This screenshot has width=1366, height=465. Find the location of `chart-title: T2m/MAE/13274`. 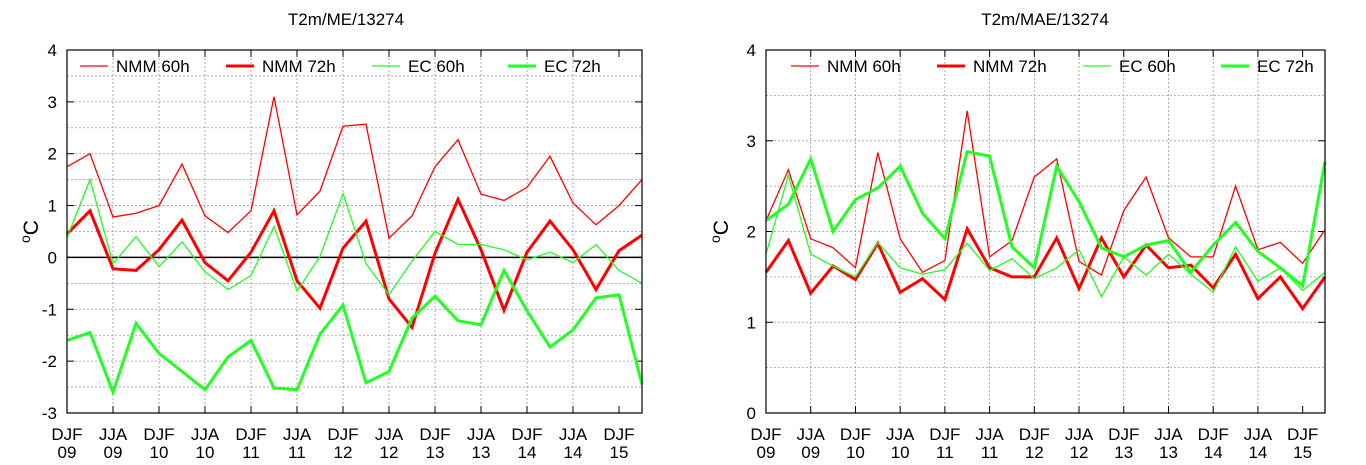

chart-title: T2m/MAE/13274 is located at coordinates (1045, 19).